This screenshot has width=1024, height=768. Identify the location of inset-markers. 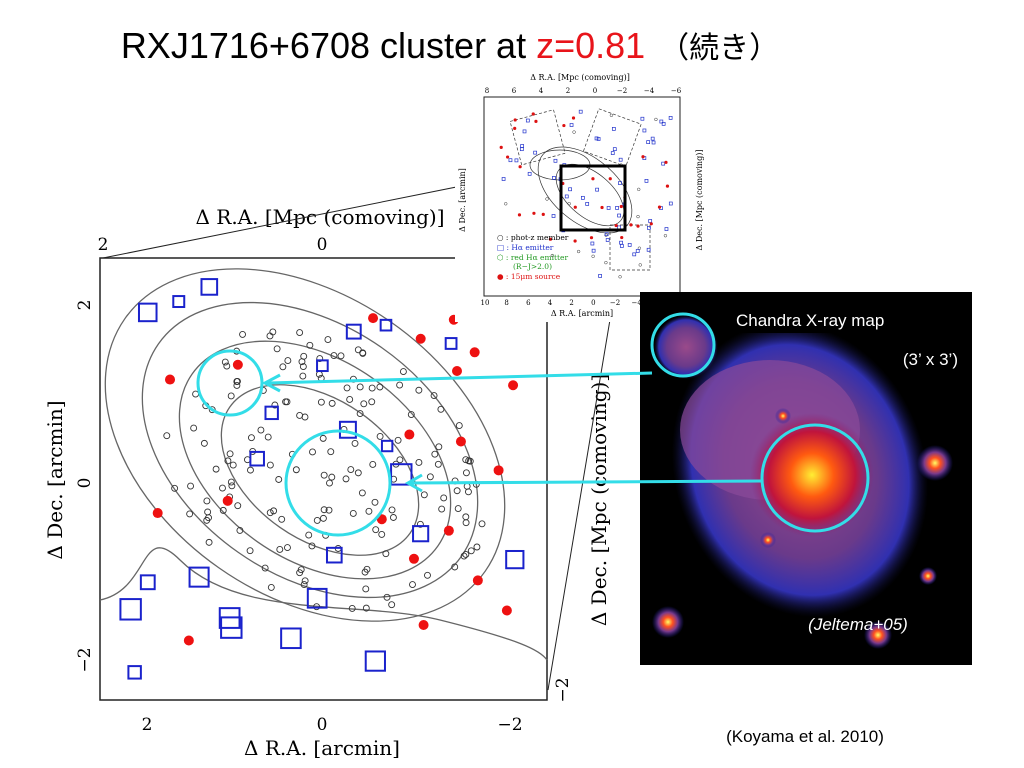
(586, 194).